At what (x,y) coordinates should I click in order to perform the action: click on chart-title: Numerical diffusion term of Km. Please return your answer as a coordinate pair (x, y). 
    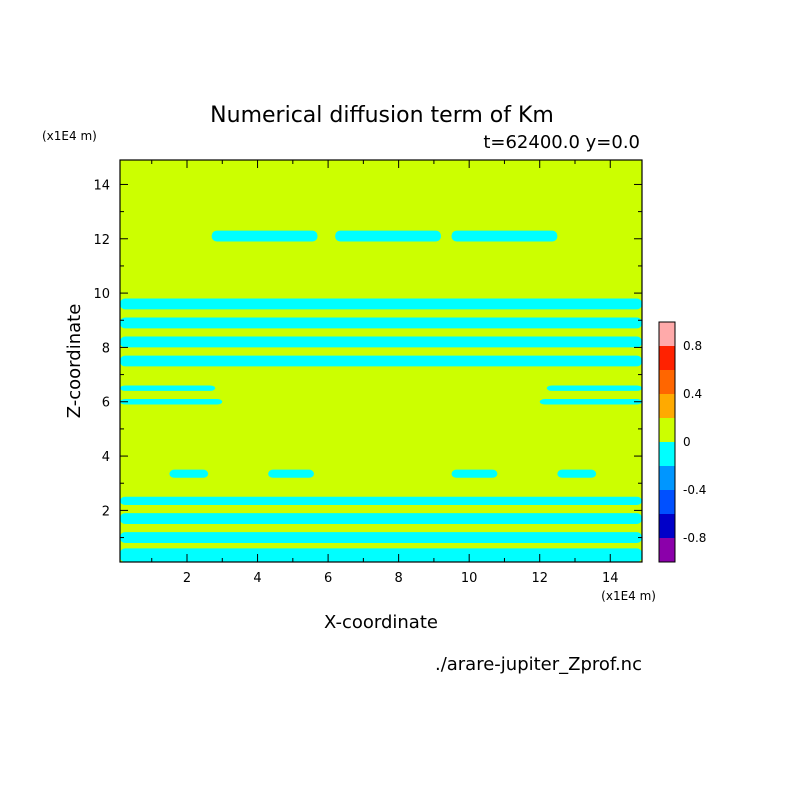
    Looking at the image, I should click on (382, 115).